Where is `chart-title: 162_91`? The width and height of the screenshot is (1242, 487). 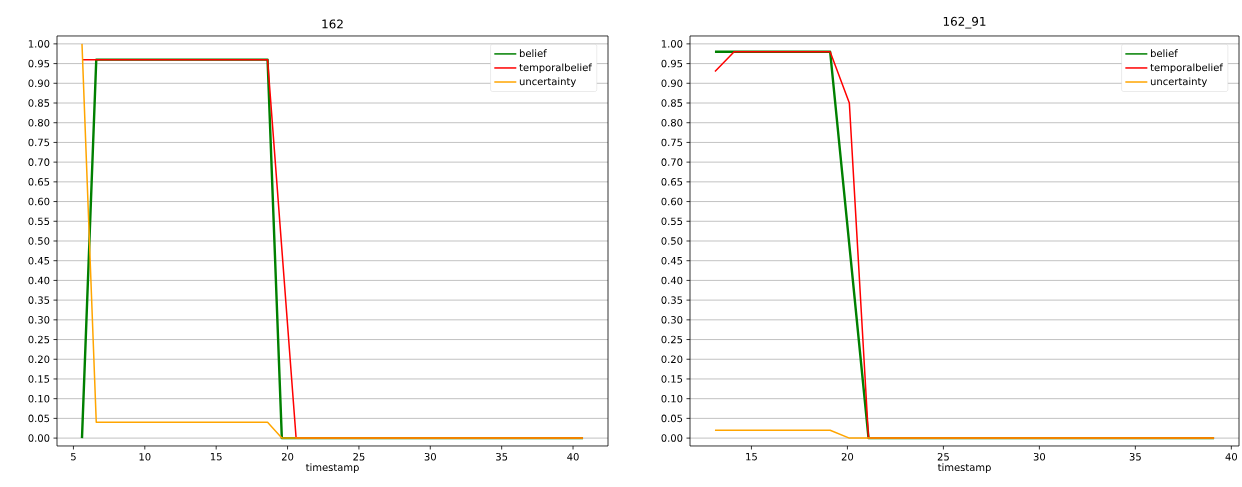
chart-title: 162_91 is located at coordinates (964, 22).